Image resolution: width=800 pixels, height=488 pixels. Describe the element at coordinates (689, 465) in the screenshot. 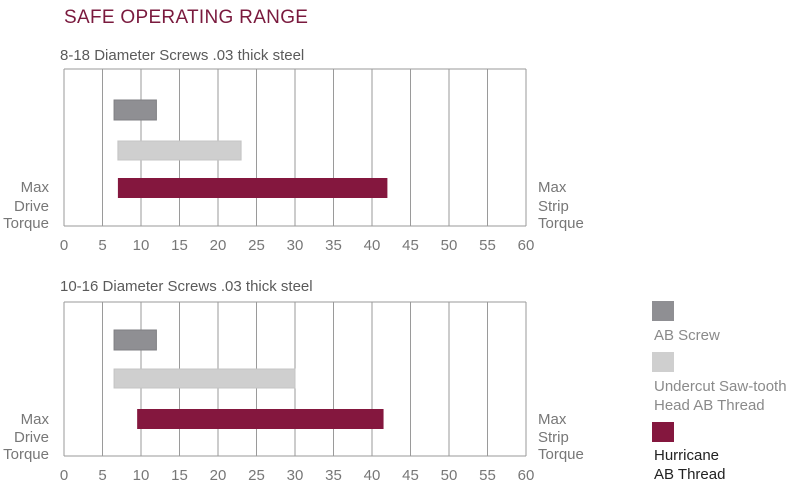

I see `legend-label-hurricane: Hurricane AB Thread` at that location.